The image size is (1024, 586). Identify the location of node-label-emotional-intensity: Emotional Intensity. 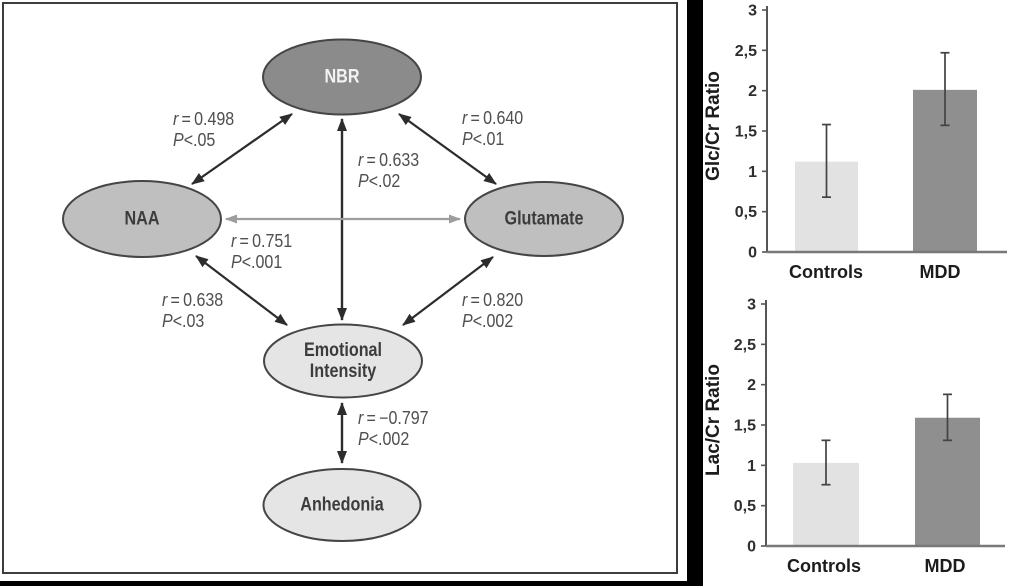
(343, 361).